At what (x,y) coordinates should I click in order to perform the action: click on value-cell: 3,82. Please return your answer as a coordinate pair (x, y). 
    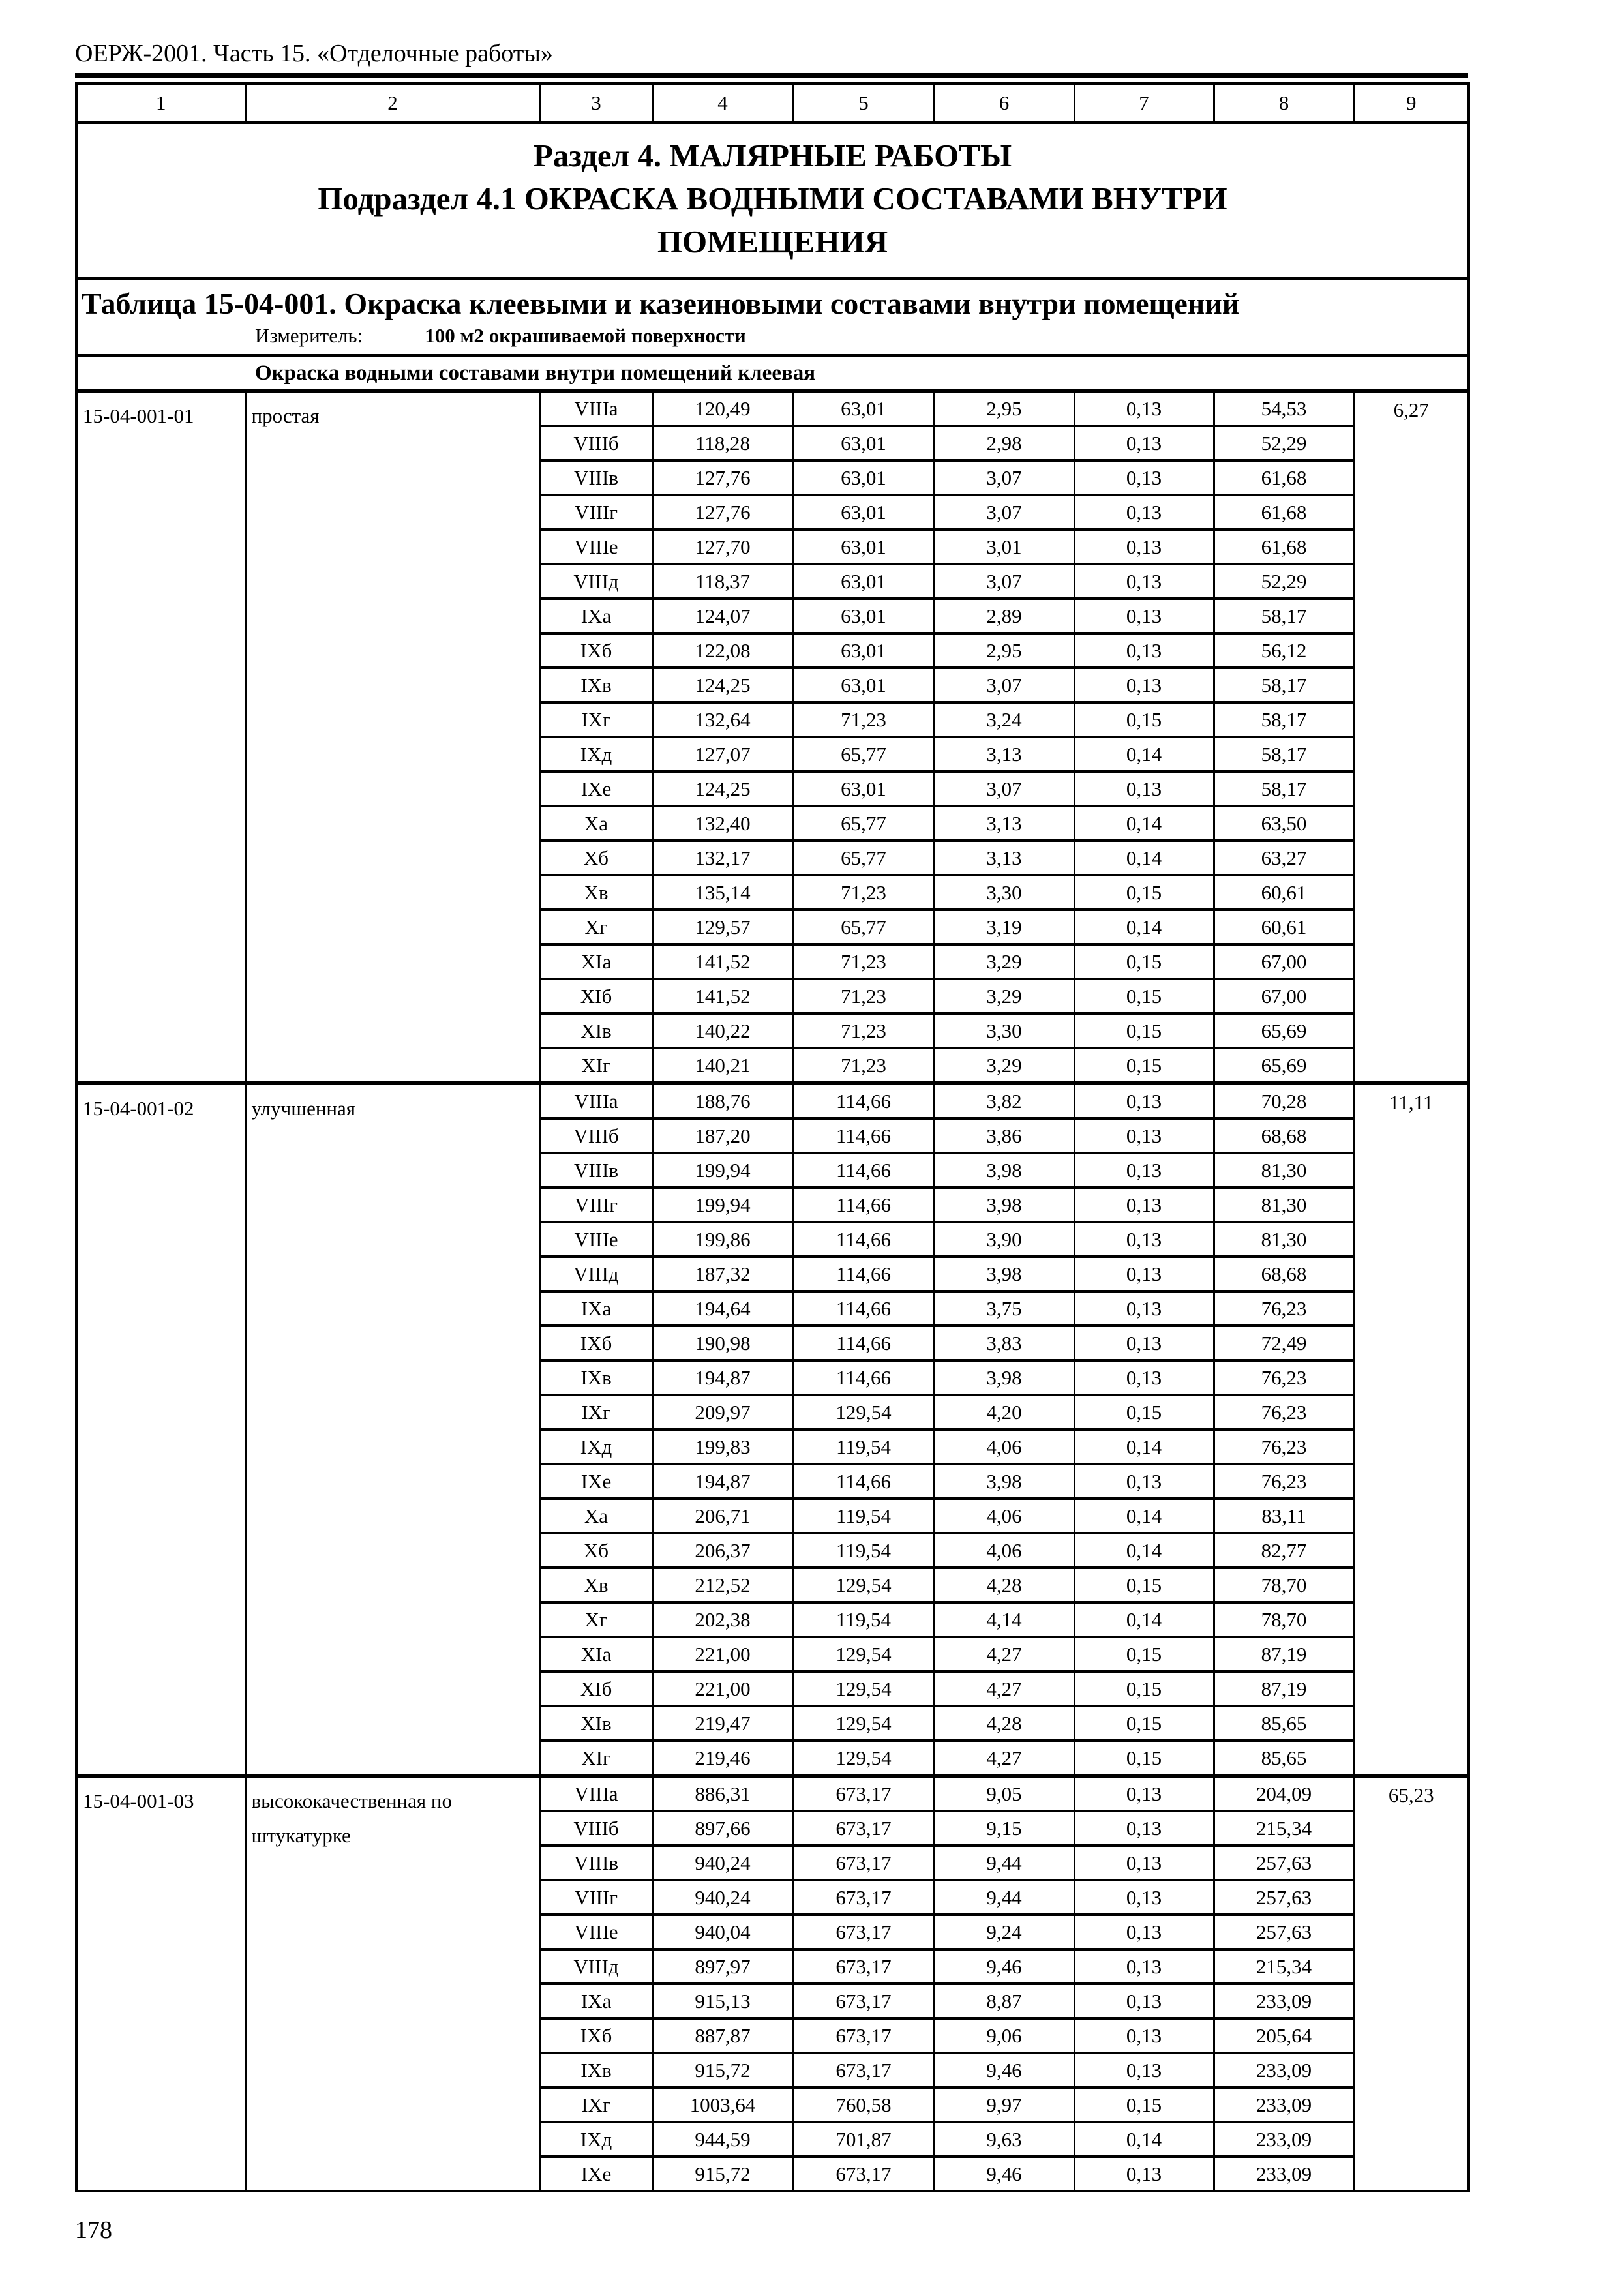
    Looking at the image, I should click on (1004, 1100).